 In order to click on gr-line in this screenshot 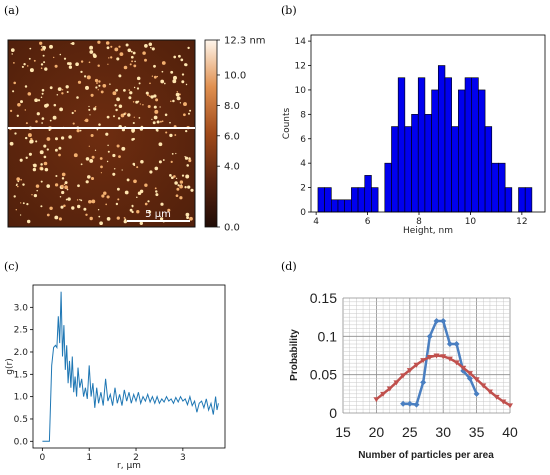, I will do `click(130, 366)`.